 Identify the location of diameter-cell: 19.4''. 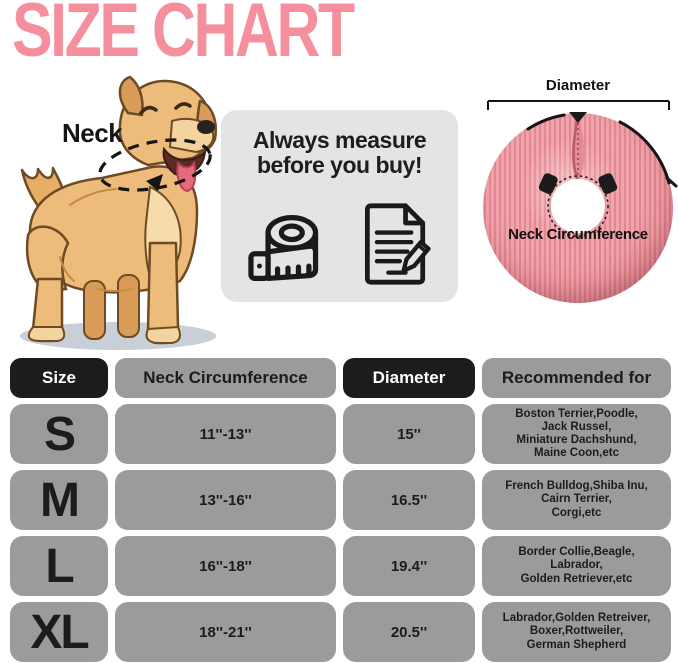
(409, 566).